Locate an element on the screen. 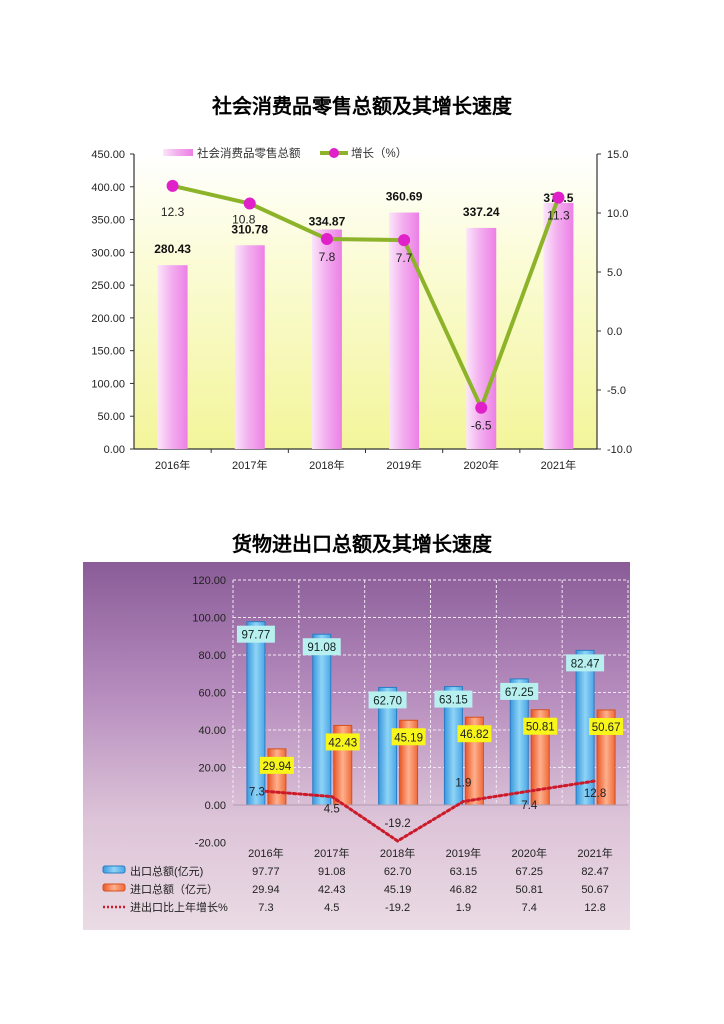 The width and height of the screenshot is (724, 1024). table-cell: 82.47 is located at coordinates (595, 872).